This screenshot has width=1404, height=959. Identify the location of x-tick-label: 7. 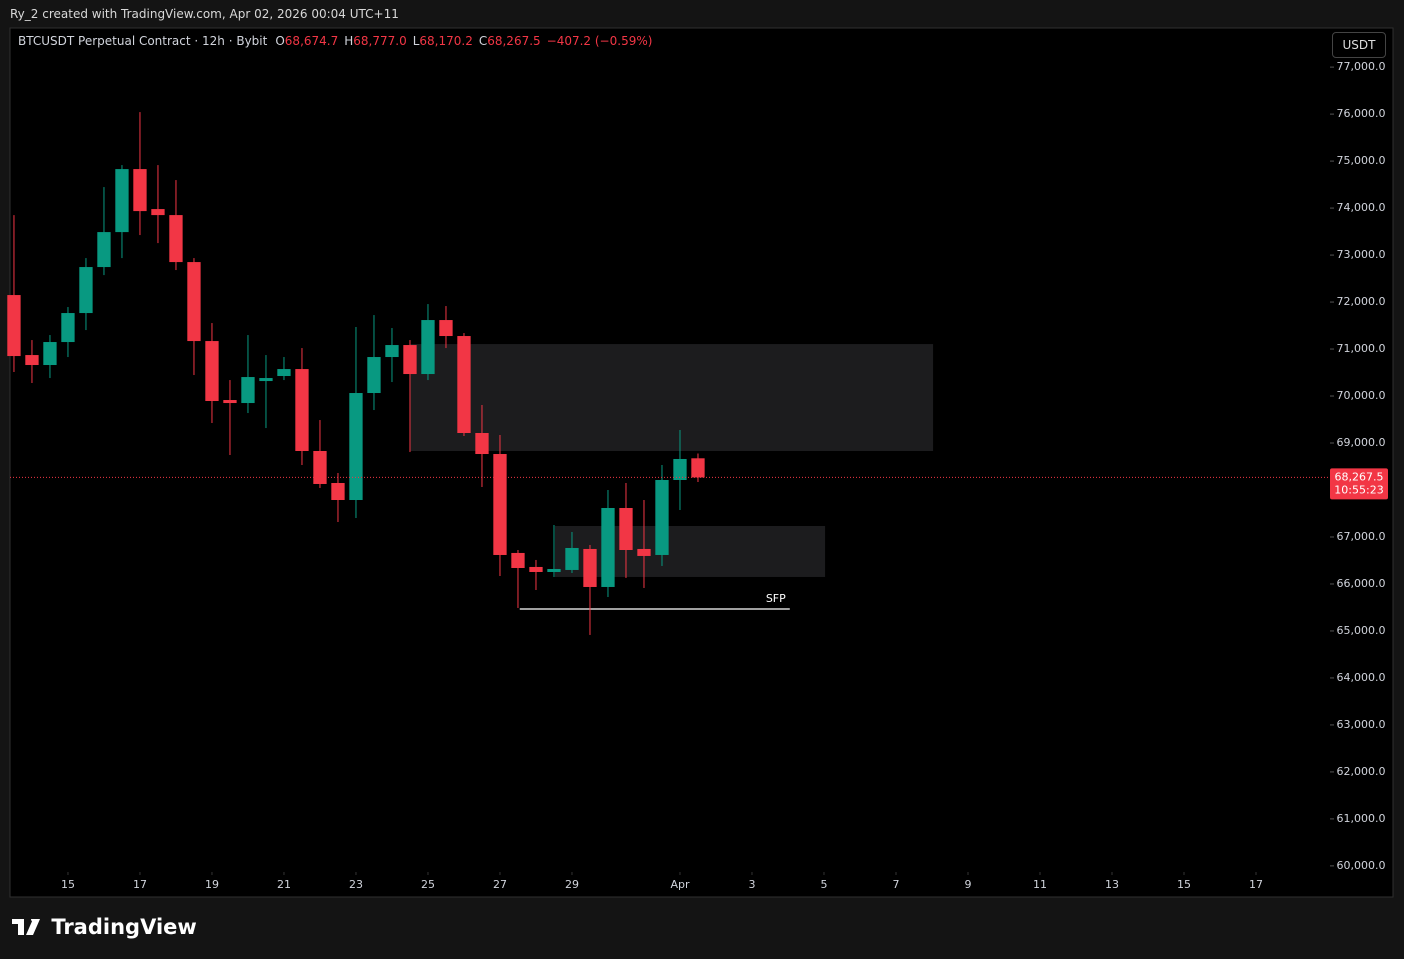
(895, 884).